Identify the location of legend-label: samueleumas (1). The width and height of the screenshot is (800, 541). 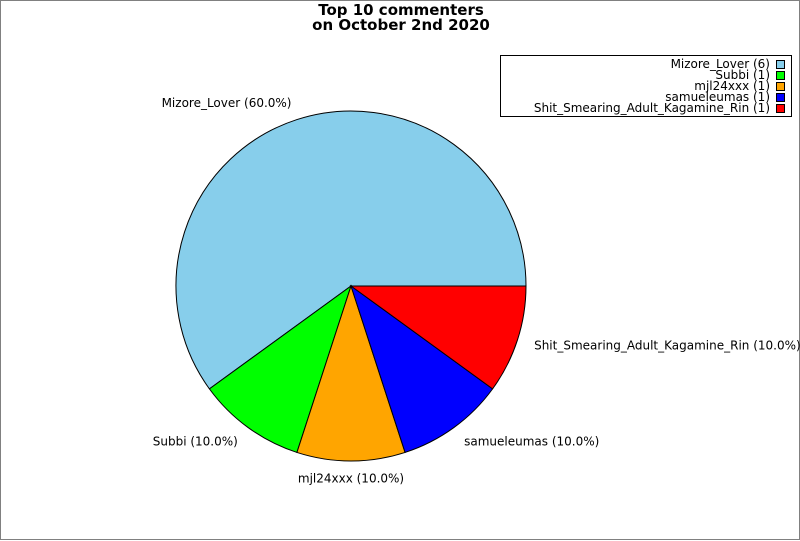
(717, 97).